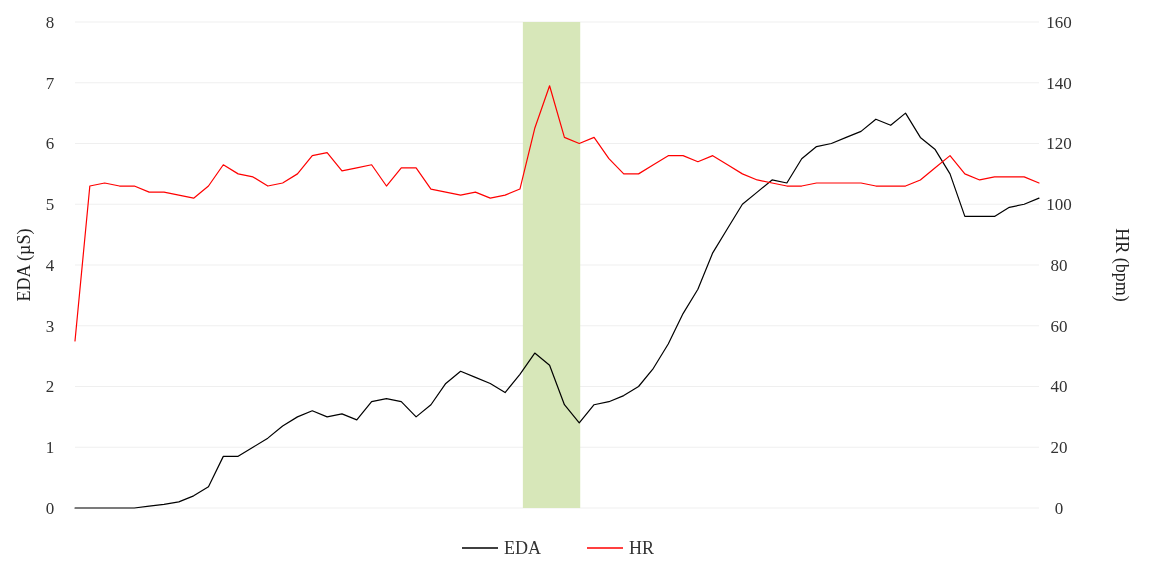 This screenshot has height=574, width=1149. Describe the element at coordinates (1121, 265) in the screenshot. I see `y2-axis-title: HR (bpm)` at that location.